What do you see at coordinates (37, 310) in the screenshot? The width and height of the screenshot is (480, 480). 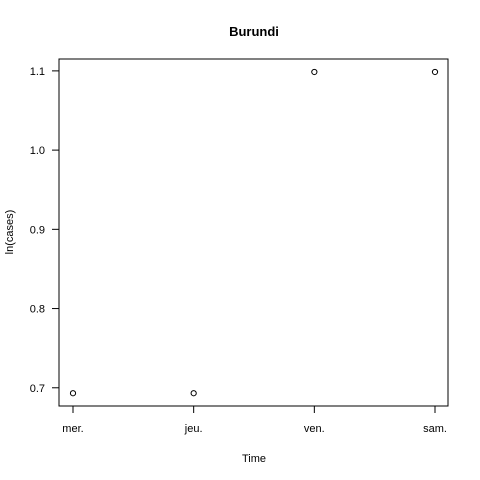 I see `y-tick-label: 0.8` at bounding box center [37, 310].